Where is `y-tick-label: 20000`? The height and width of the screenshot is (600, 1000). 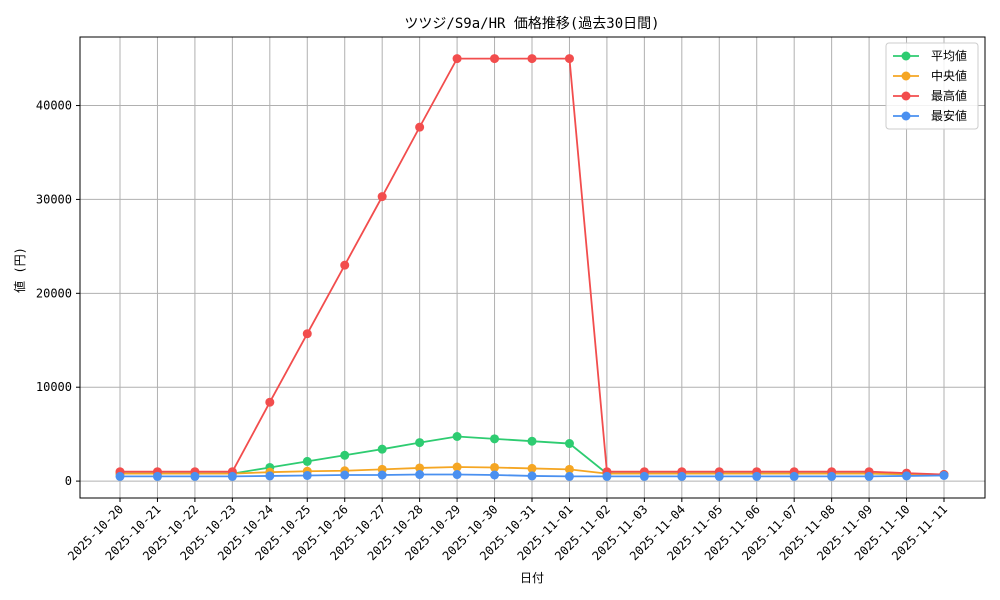
y-tick-label: 20000 is located at coordinates (54, 293).